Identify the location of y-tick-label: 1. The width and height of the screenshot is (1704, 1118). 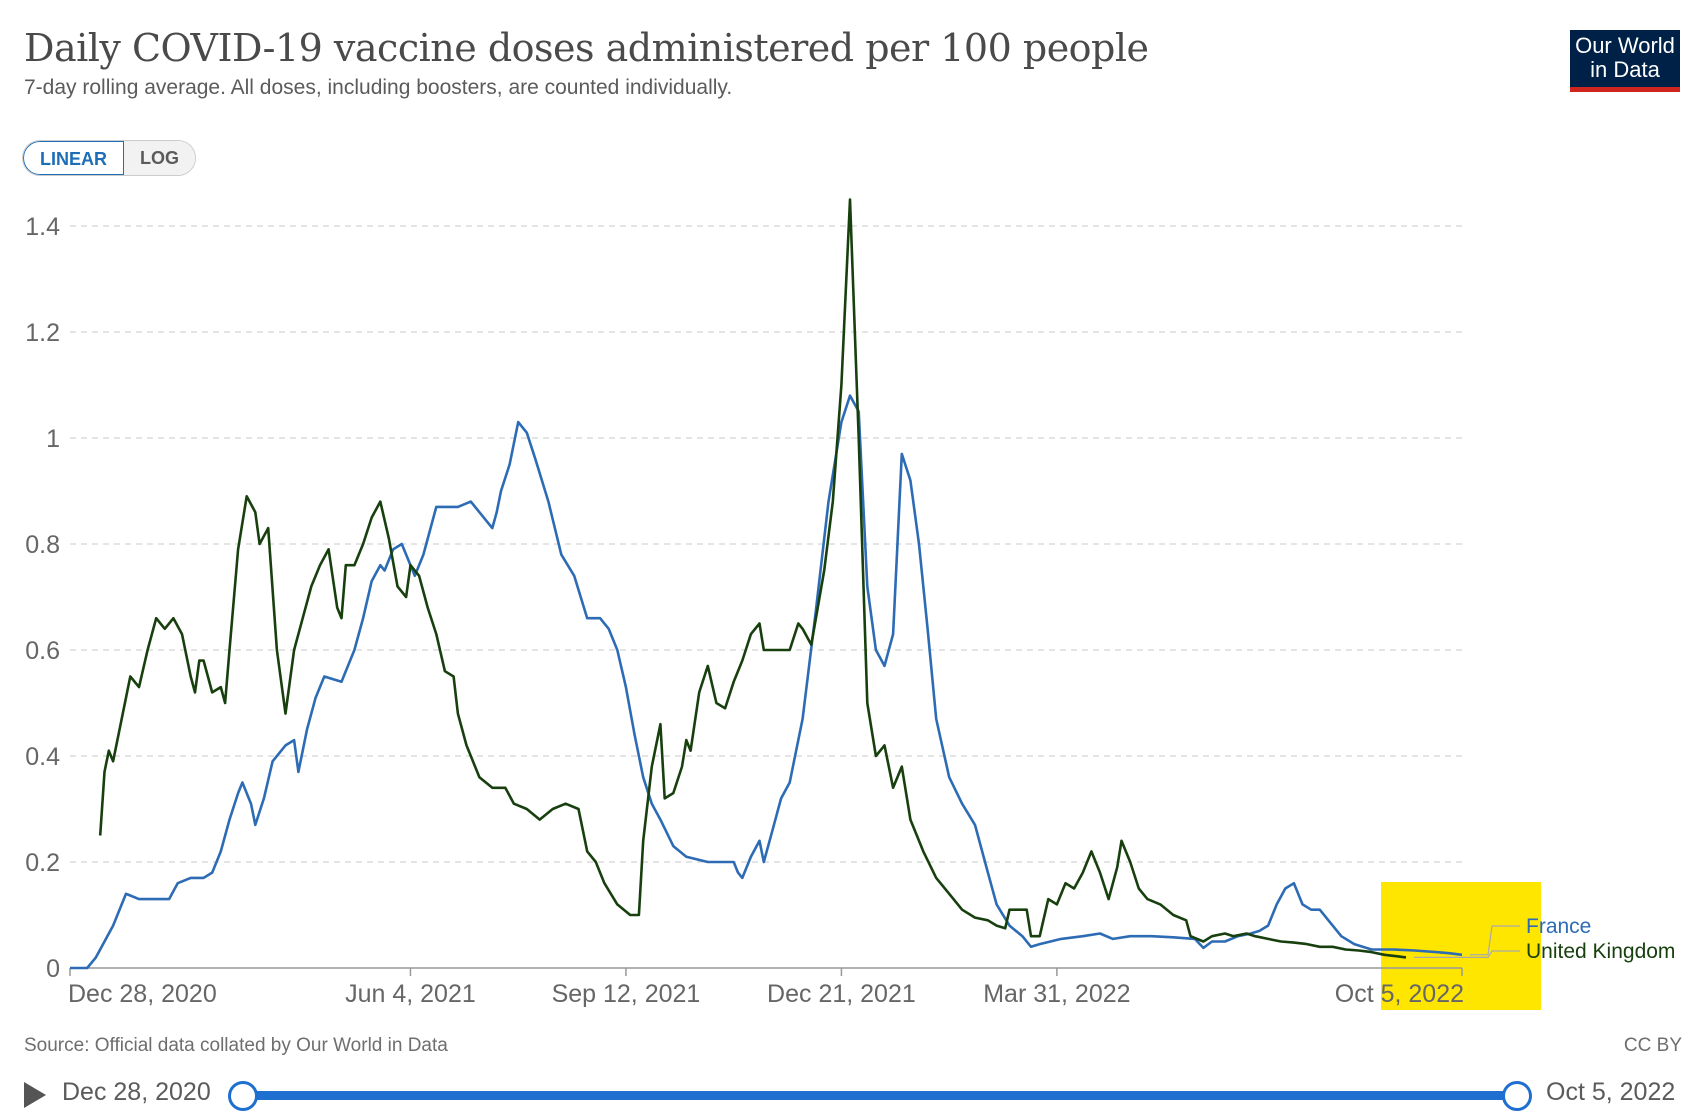
(53, 439).